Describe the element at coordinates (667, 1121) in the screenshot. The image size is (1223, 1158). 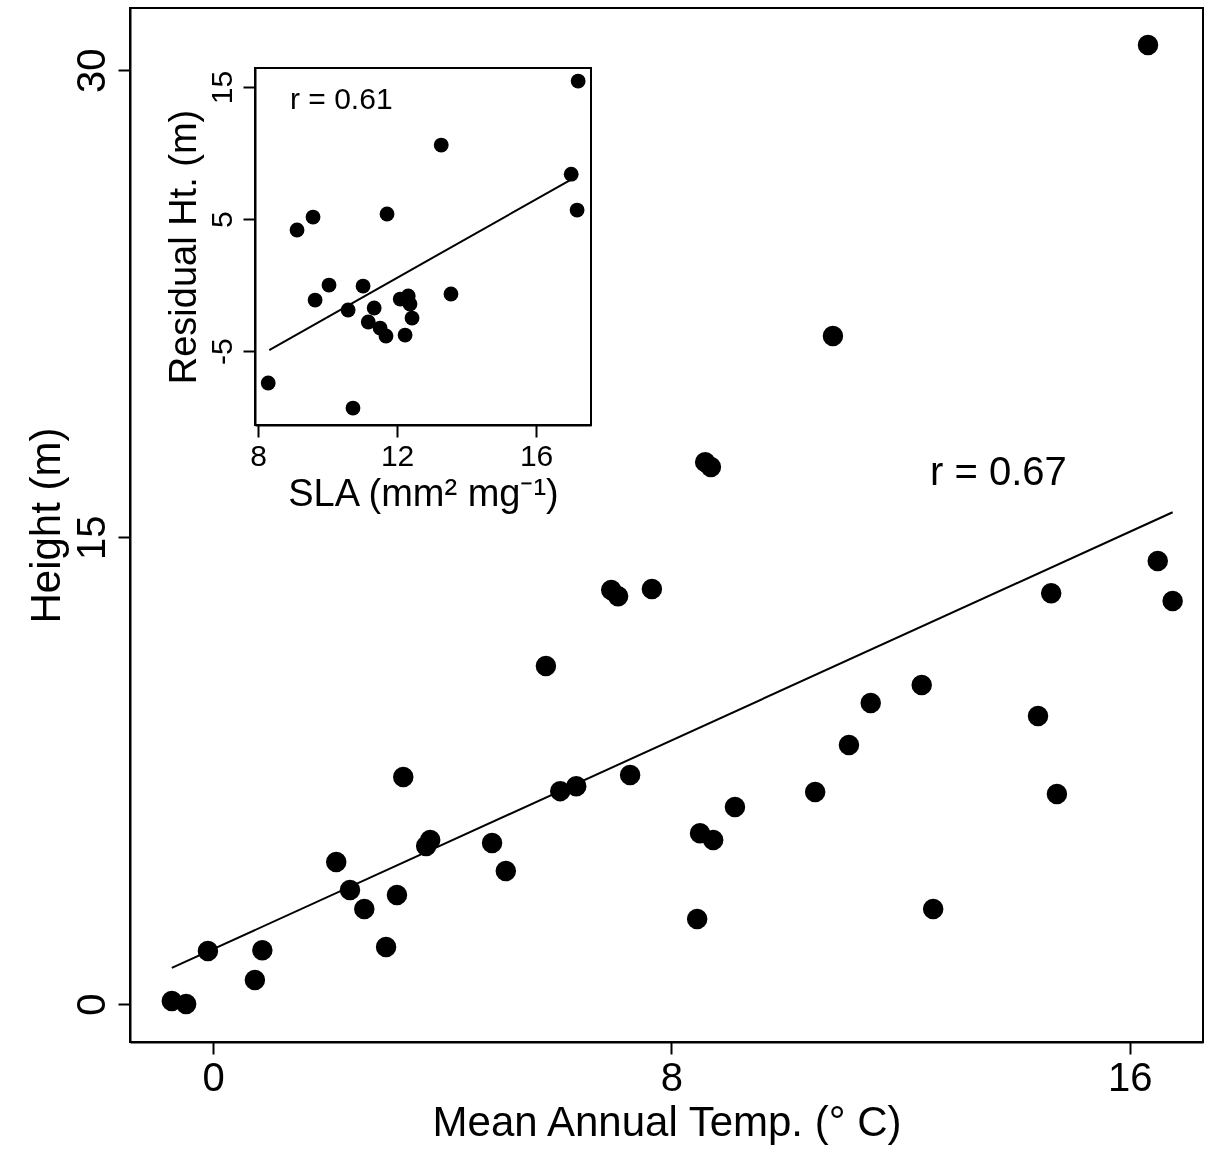
I see `x-axis-title: Mean Annual Temp. (° C)` at that location.